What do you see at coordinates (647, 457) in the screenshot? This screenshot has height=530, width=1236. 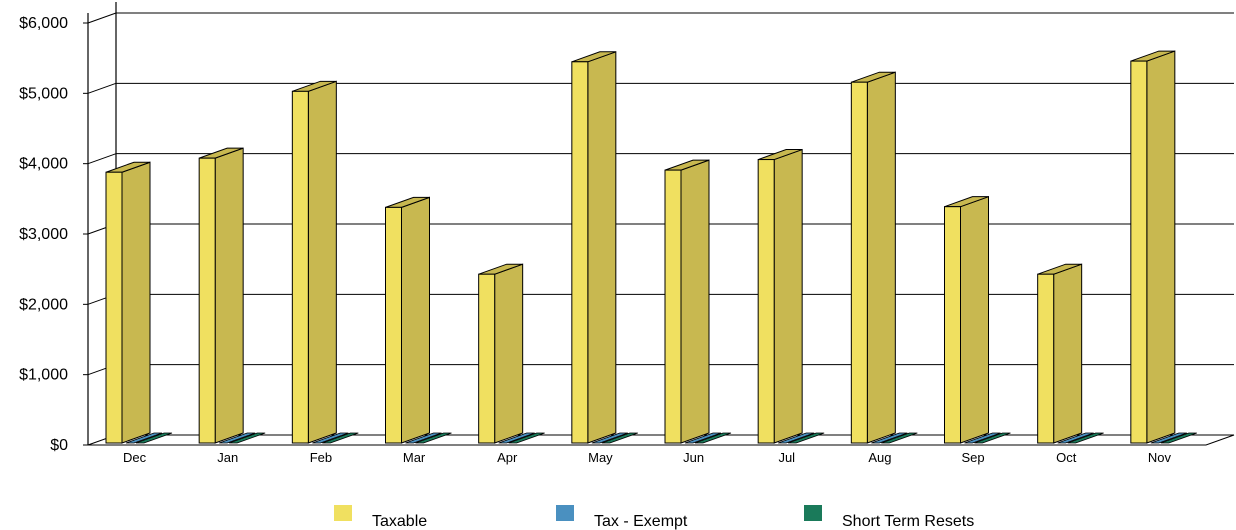 I see `x-axis: Dec Jan Feb Mar Apr May Jun Jul Aug Sep Oct Nov` at bounding box center [647, 457].